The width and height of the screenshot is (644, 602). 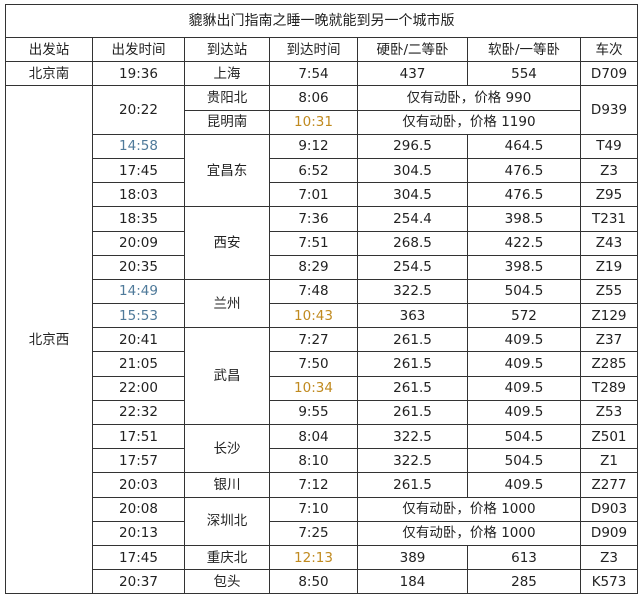 I want to click on hard-sleeper-price-cell: 254.4, so click(x=412, y=219).